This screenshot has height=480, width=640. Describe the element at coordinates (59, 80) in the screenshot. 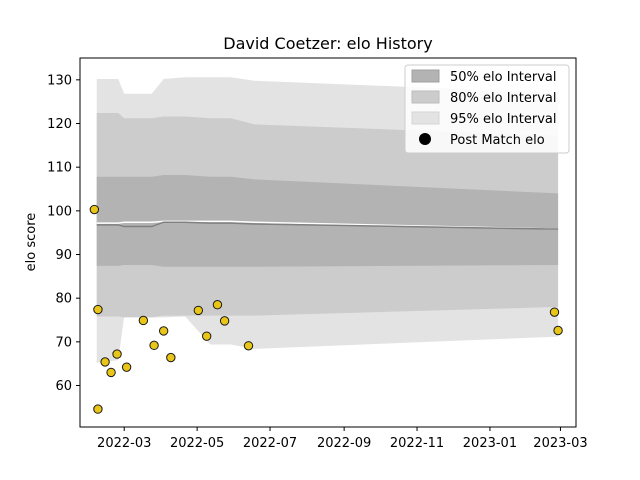

I see `y-tick-label-7: 130` at that location.